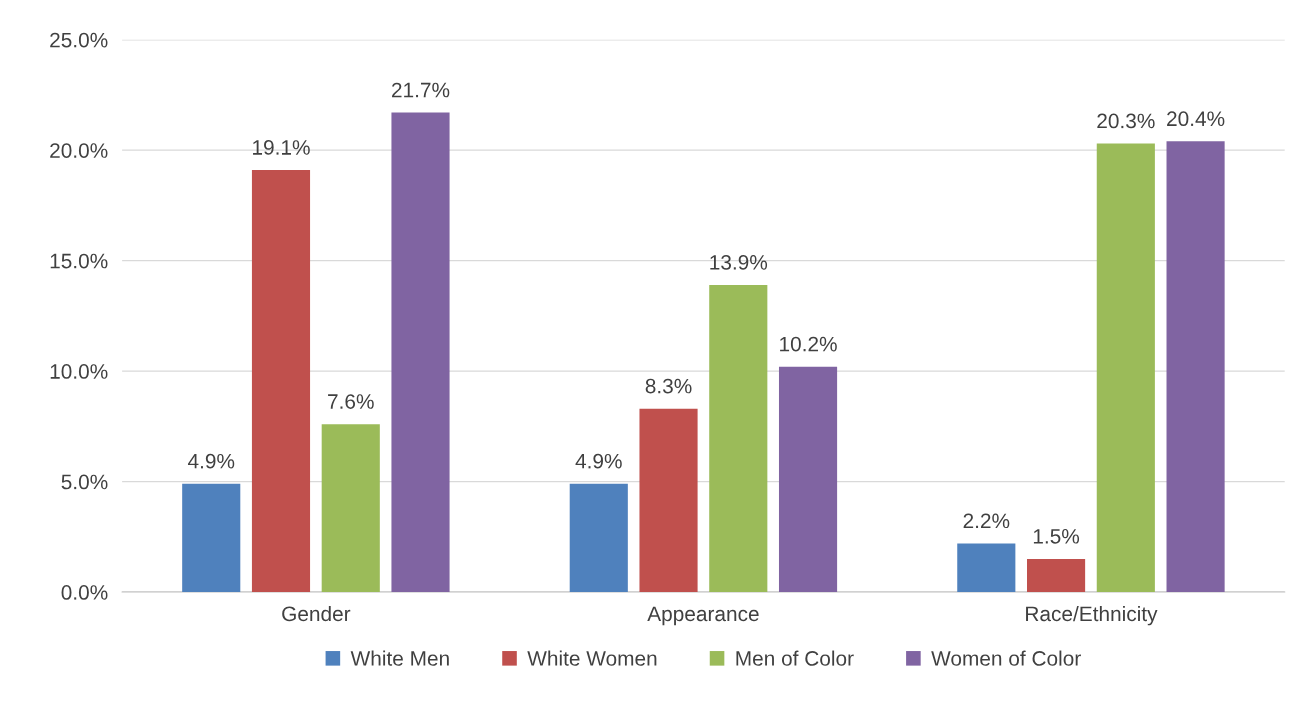 Image resolution: width=1299 pixels, height=722 pixels. What do you see at coordinates (79, 371) in the screenshot?
I see `y-tick-label: 10.0%` at bounding box center [79, 371].